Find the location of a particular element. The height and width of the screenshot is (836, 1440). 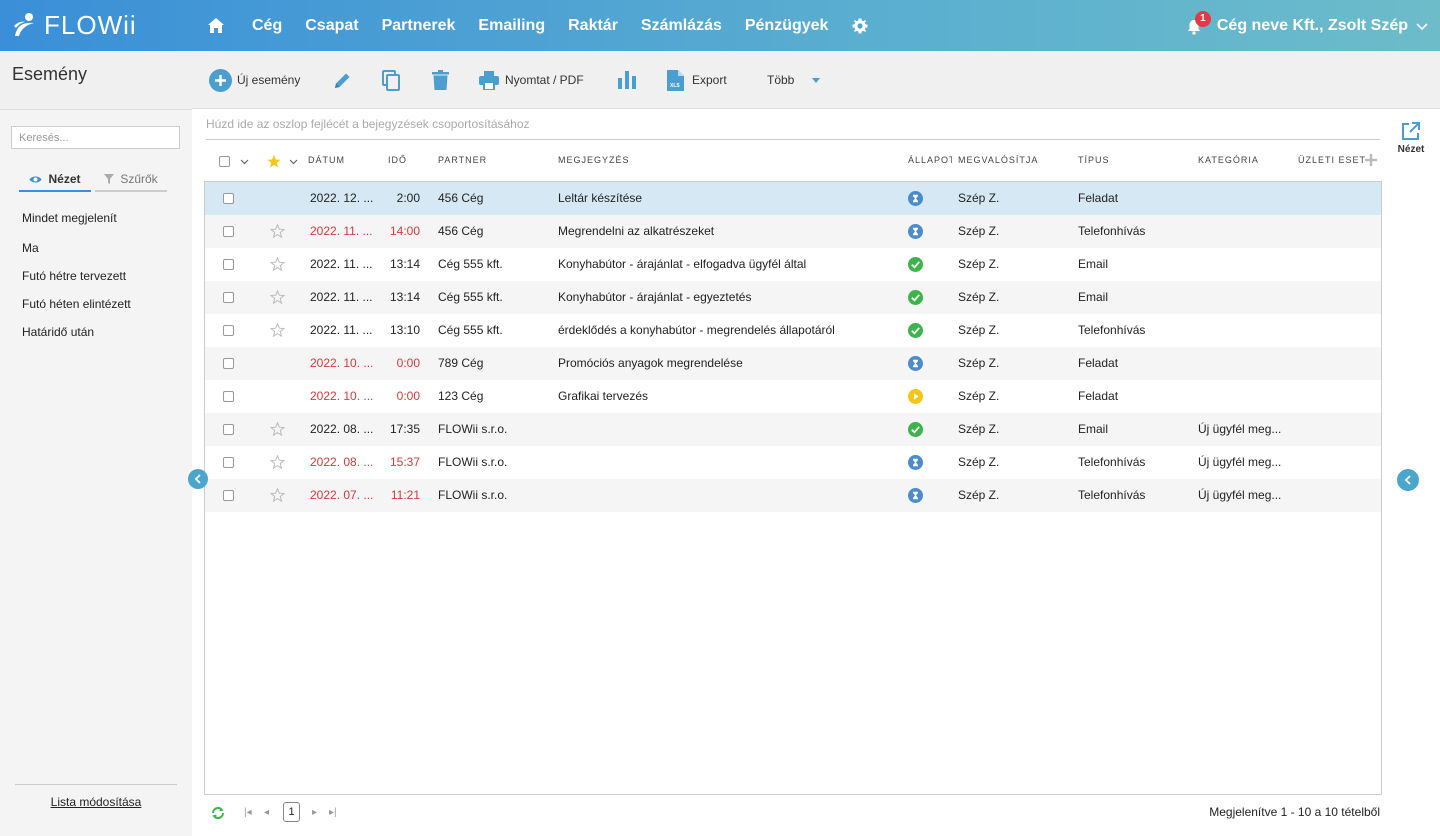

cell-partner: Cég 555 kft. is located at coordinates (470, 264).